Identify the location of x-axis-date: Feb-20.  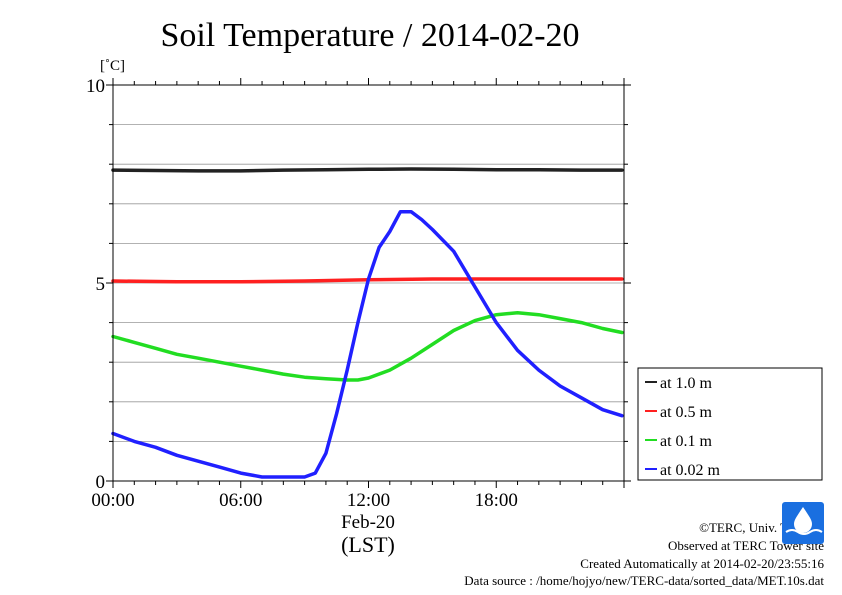
(368, 522).